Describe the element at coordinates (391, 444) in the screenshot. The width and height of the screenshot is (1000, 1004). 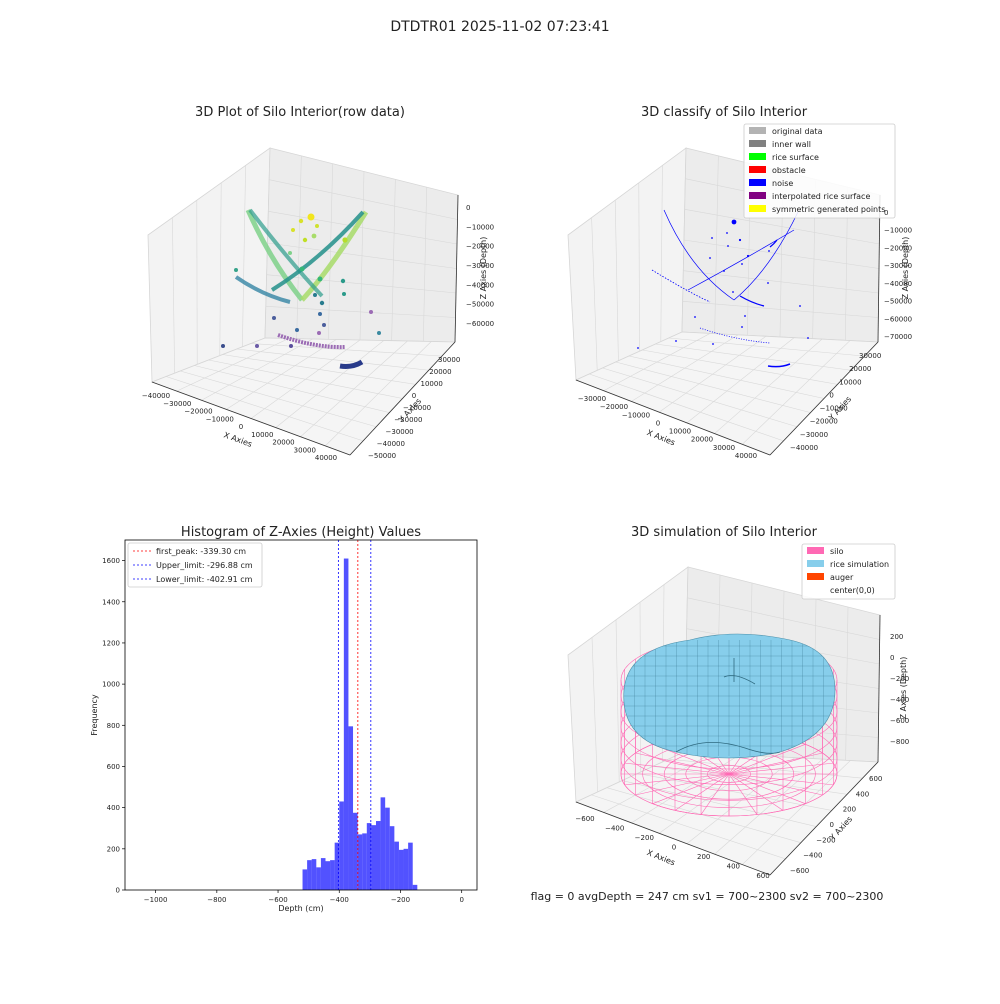
I see `raw-y-tick-label: −40000` at that location.